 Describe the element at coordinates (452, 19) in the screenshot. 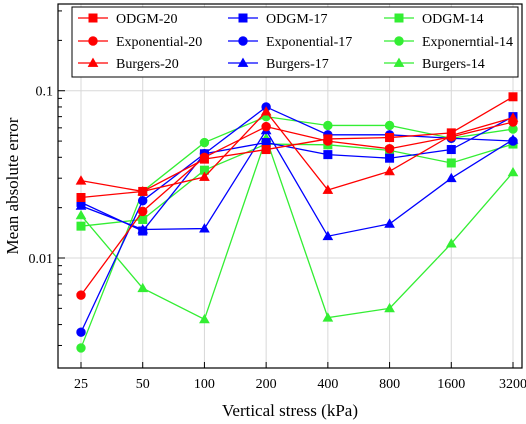

I see `legend-label: ODGM-14` at that location.